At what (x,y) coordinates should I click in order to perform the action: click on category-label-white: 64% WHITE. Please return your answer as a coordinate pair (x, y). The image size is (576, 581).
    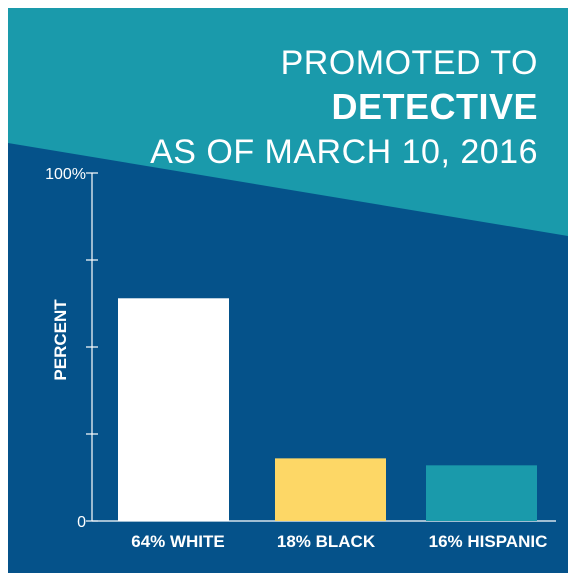
    Looking at the image, I should click on (178, 541).